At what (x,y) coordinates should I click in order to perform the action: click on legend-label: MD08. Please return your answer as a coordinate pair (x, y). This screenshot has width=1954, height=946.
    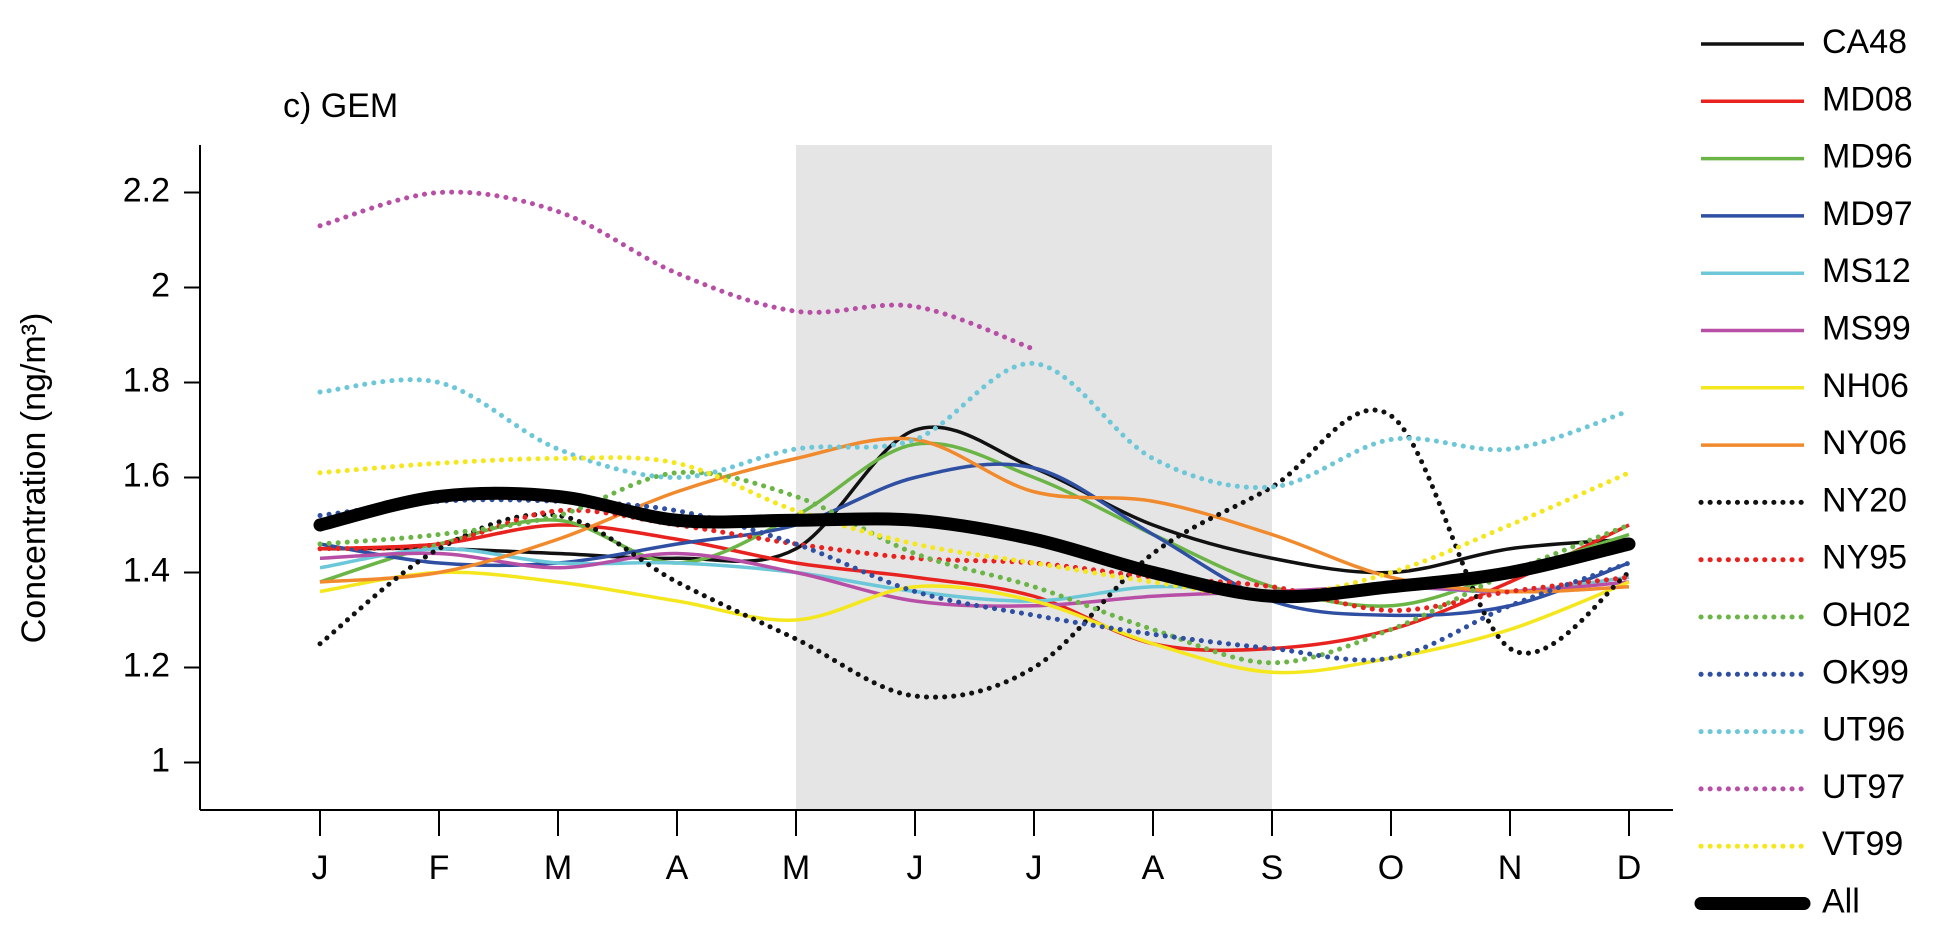
    Looking at the image, I should click on (1867, 99).